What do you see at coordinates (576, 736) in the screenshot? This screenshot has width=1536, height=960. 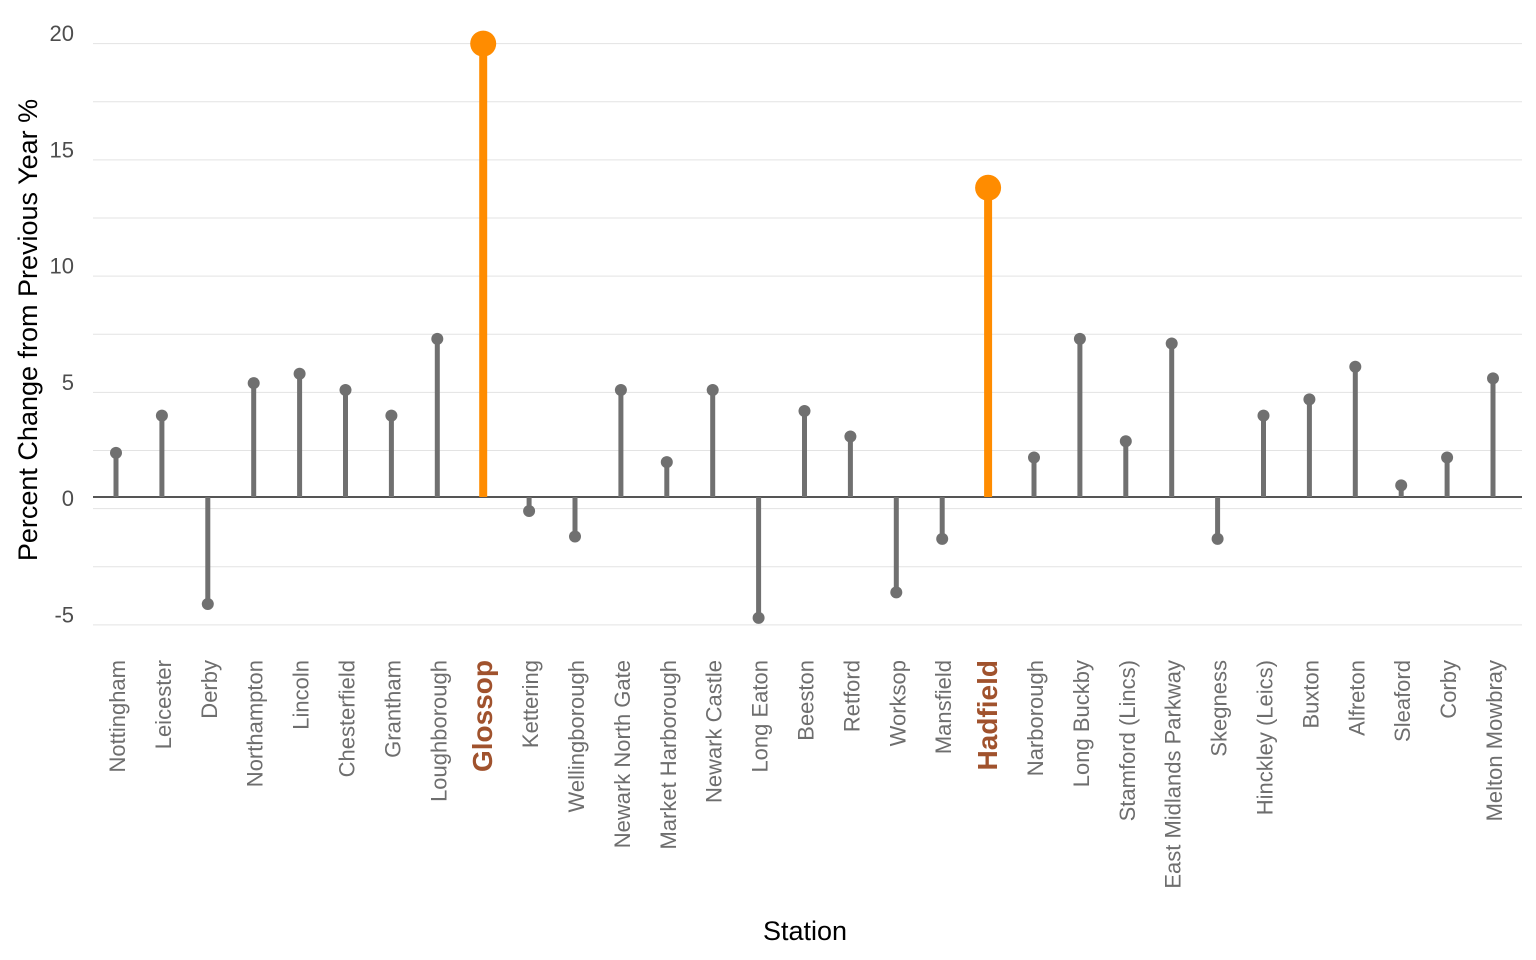 I see `x-tick-label: Wellingborough` at bounding box center [576, 736].